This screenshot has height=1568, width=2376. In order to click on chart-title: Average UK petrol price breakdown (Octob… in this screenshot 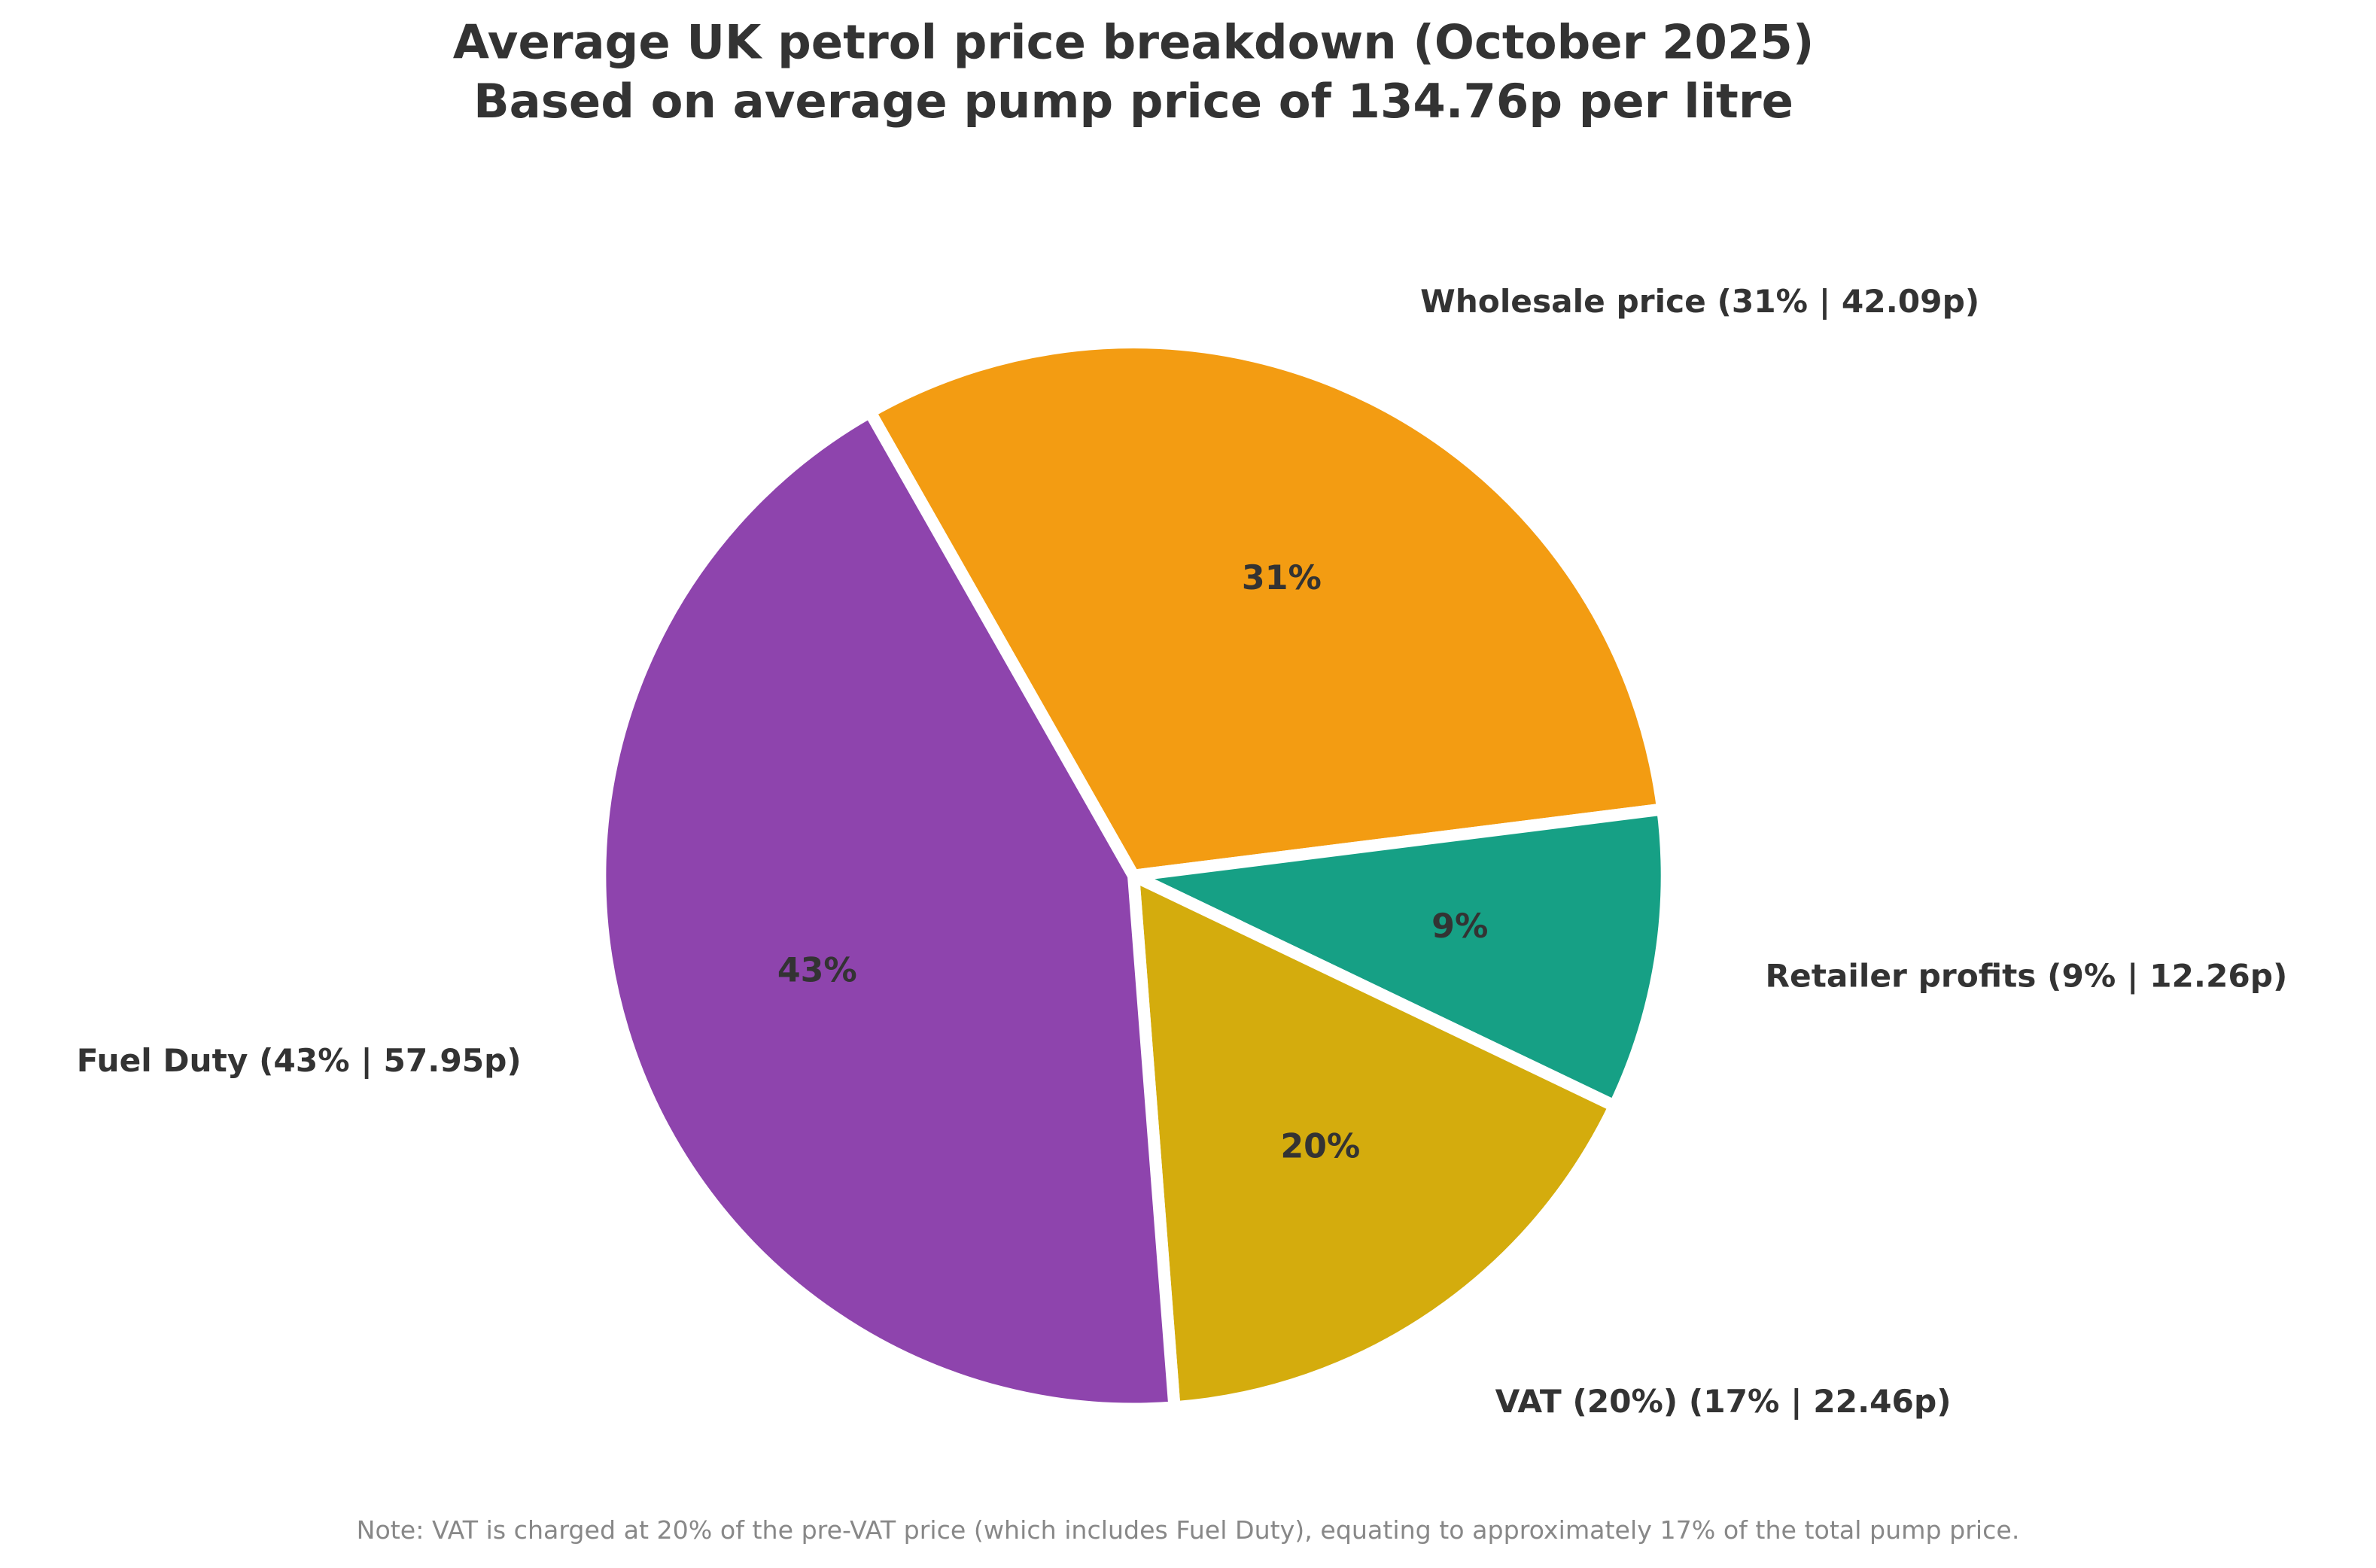, I will do `click(1134, 42)`.